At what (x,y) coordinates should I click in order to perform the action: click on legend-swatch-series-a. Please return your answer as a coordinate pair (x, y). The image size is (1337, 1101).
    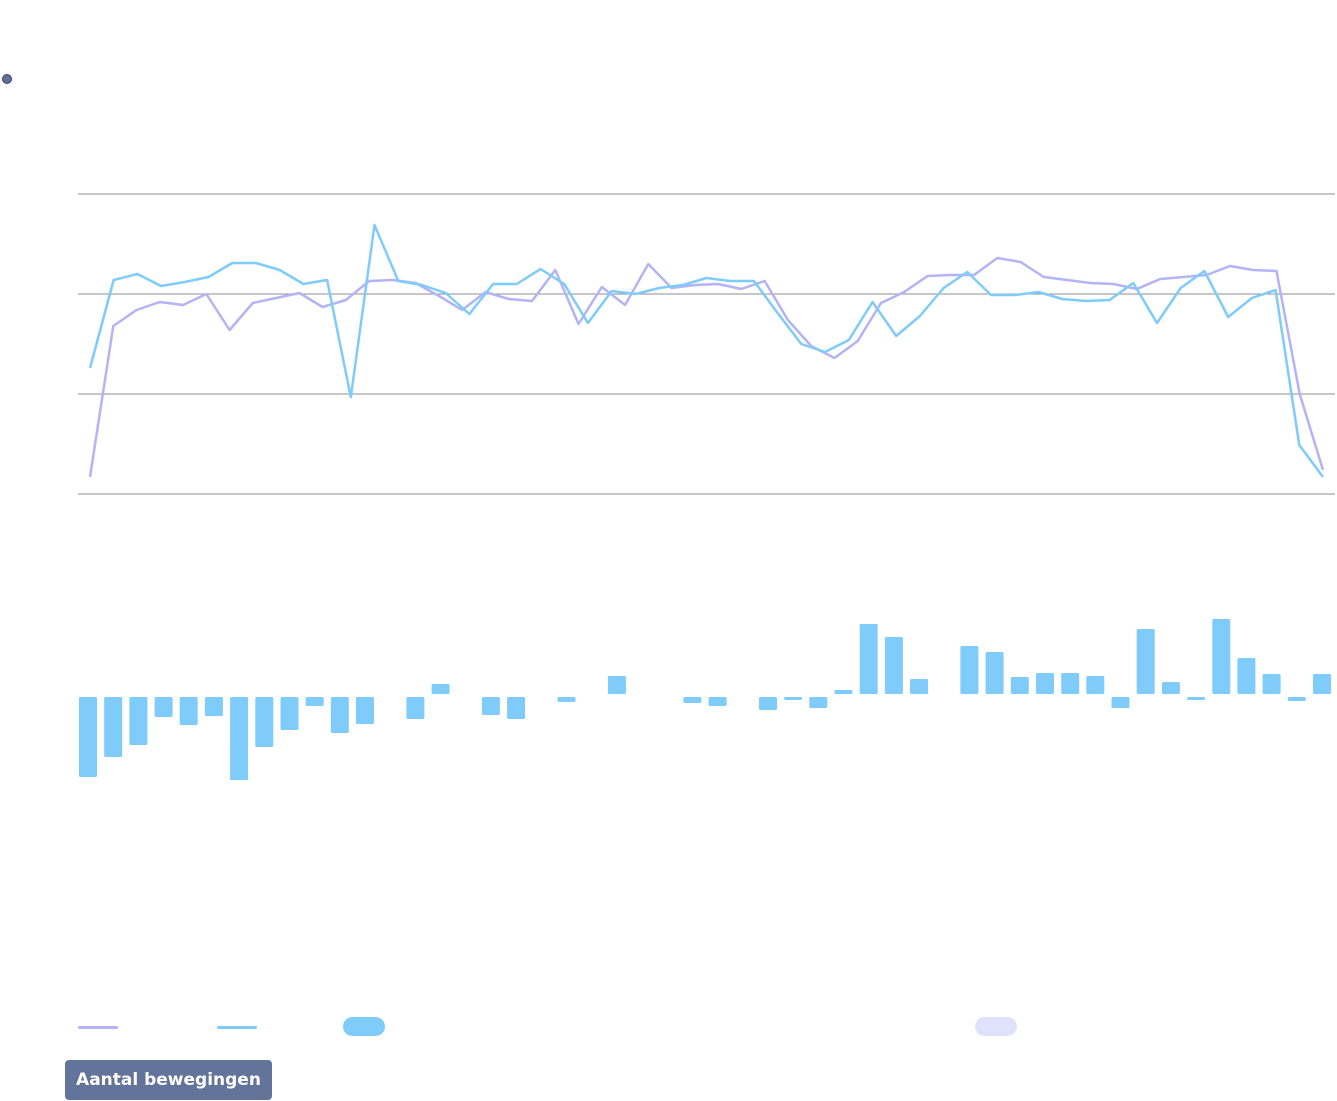
    Looking at the image, I should click on (98, 1027).